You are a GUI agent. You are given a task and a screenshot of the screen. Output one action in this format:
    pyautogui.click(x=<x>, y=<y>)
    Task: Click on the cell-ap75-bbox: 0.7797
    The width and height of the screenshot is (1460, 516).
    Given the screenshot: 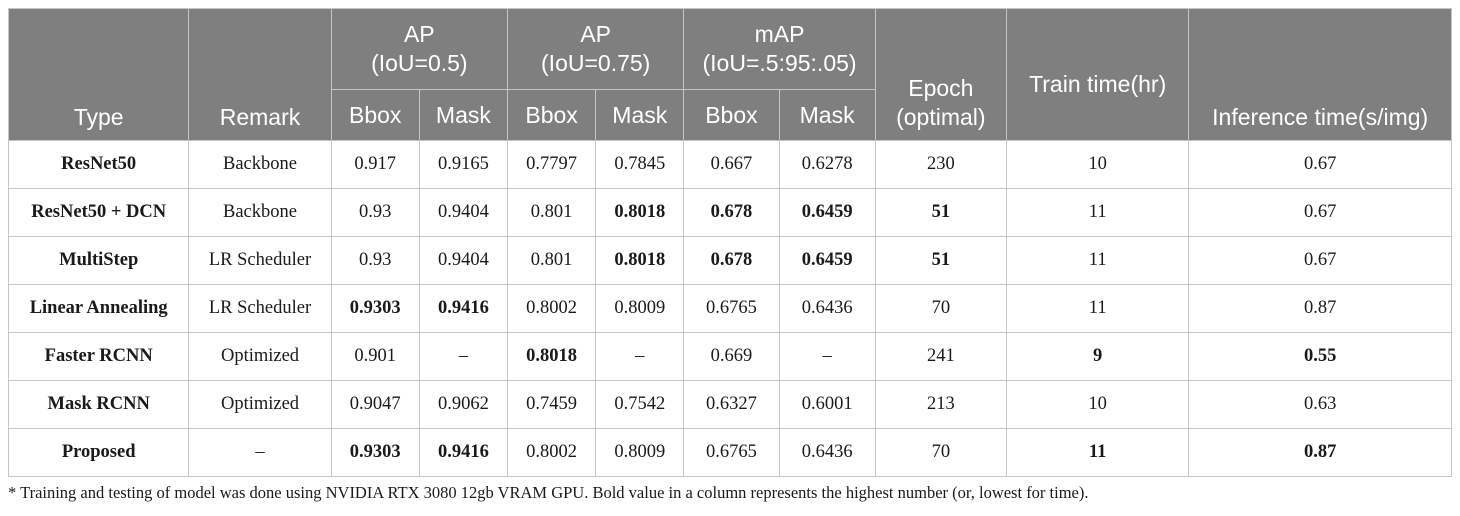 What is the action you would take?
    pyautogui.click(x=551, y=164)
    